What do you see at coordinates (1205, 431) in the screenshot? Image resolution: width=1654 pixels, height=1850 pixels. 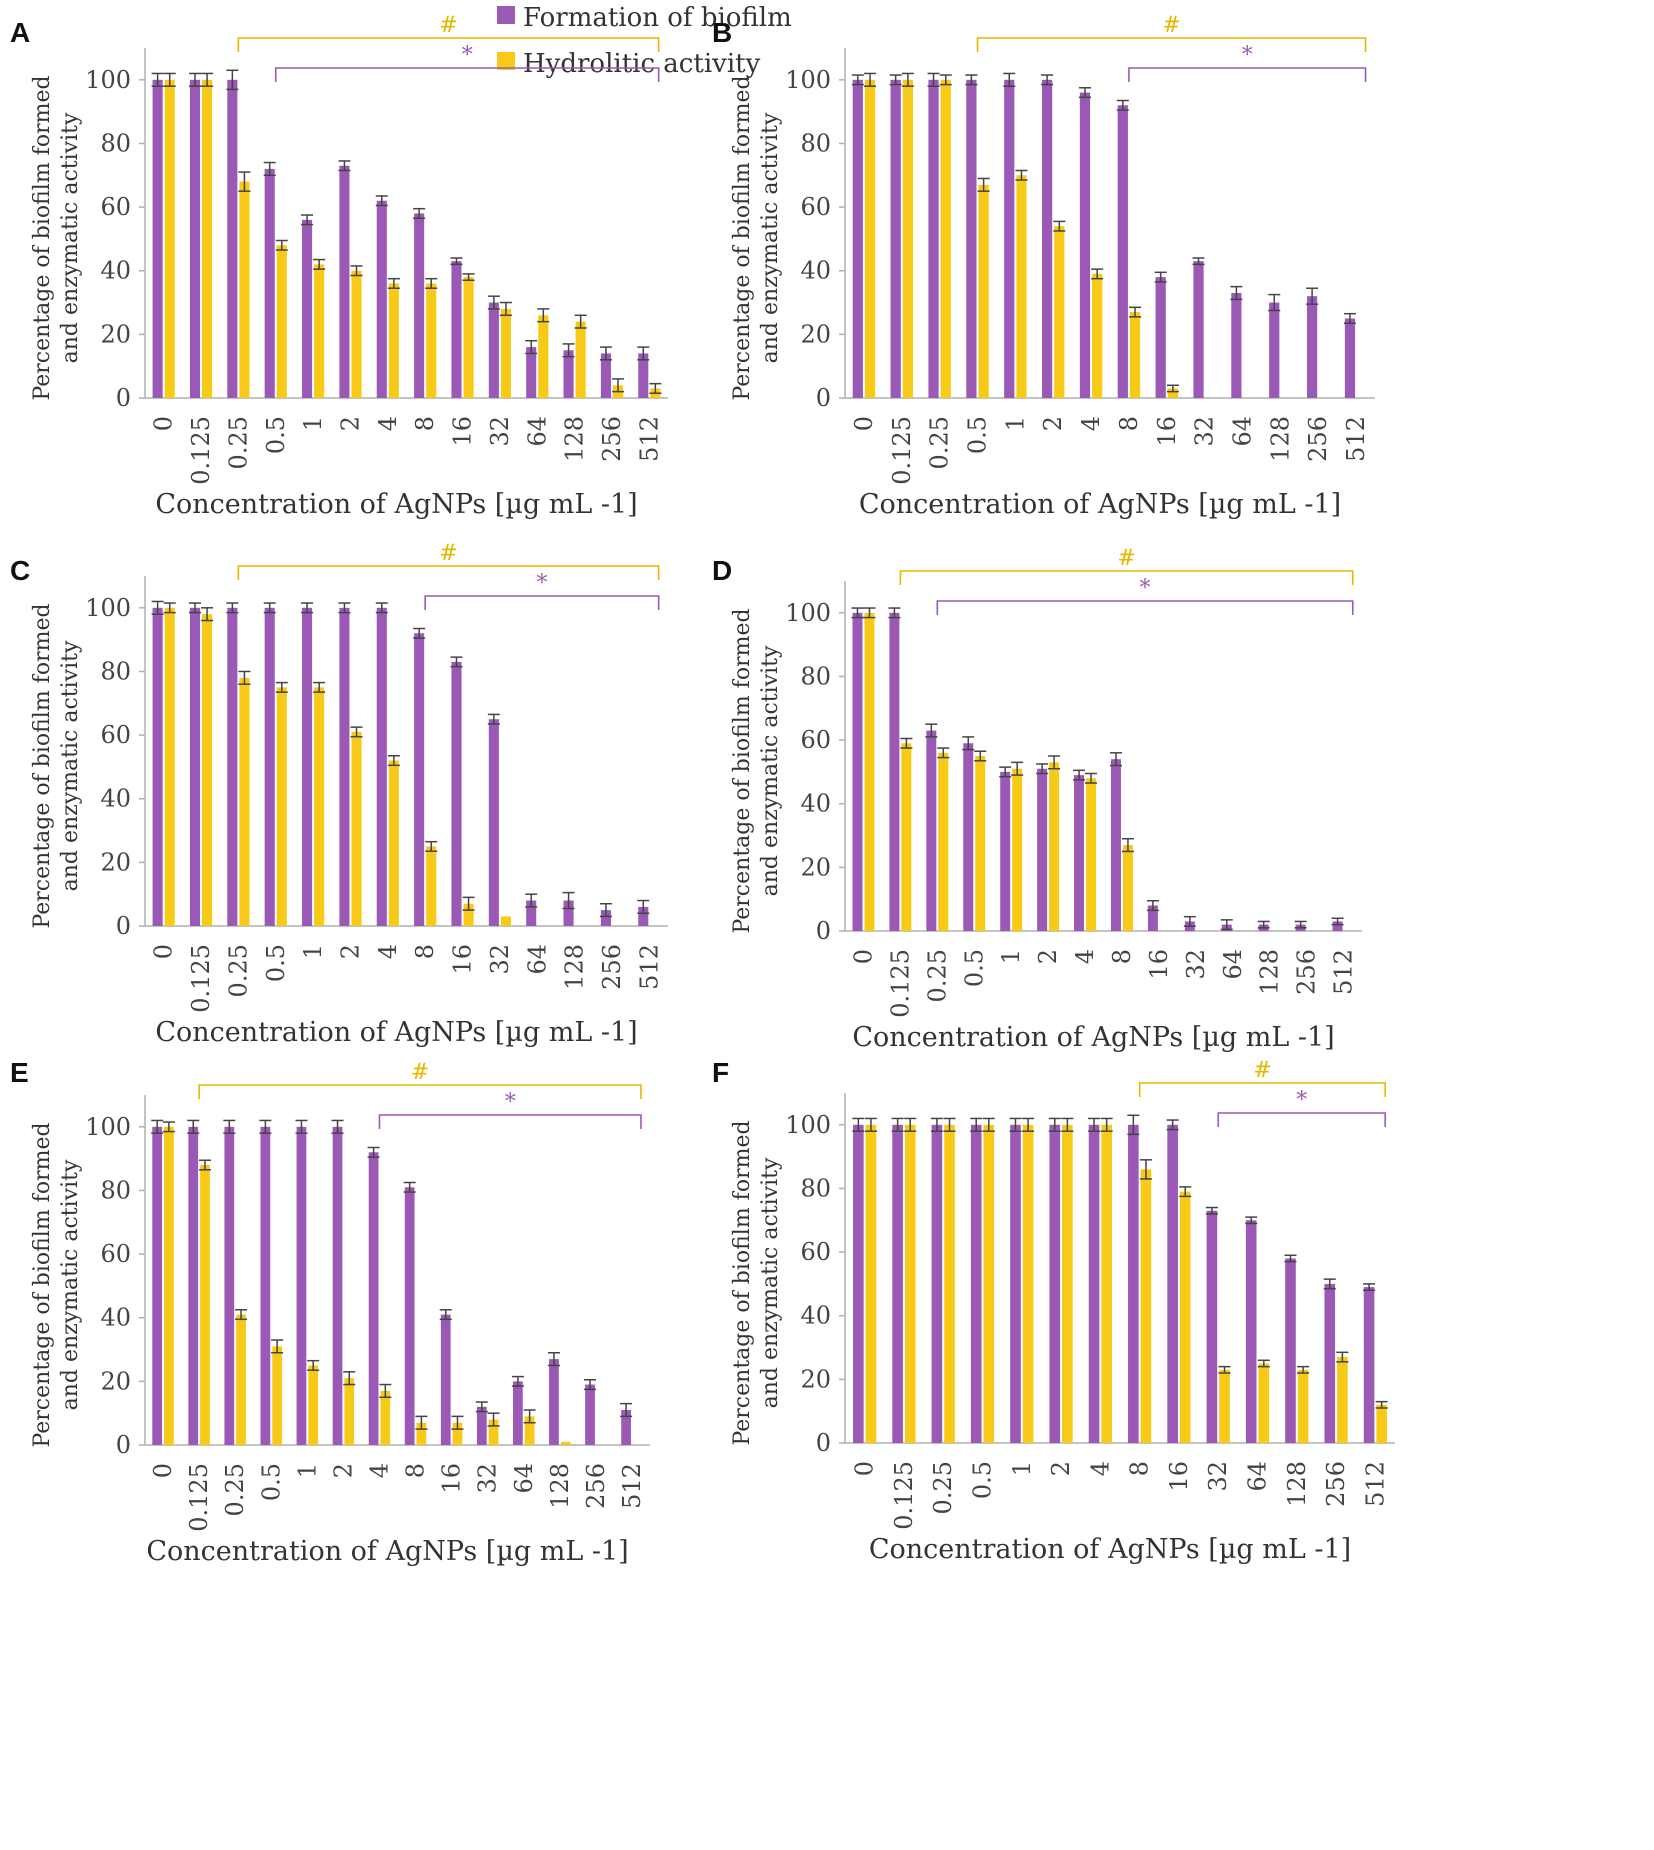 I see `x-tick-label: 32` at bounding box center [1205, 431].